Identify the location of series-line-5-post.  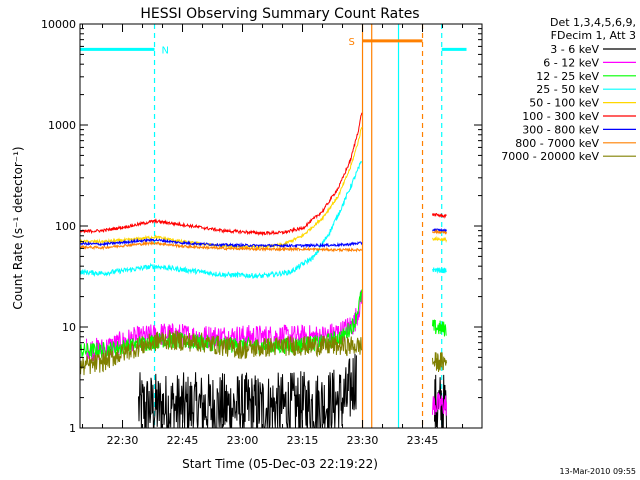
(439, 215).